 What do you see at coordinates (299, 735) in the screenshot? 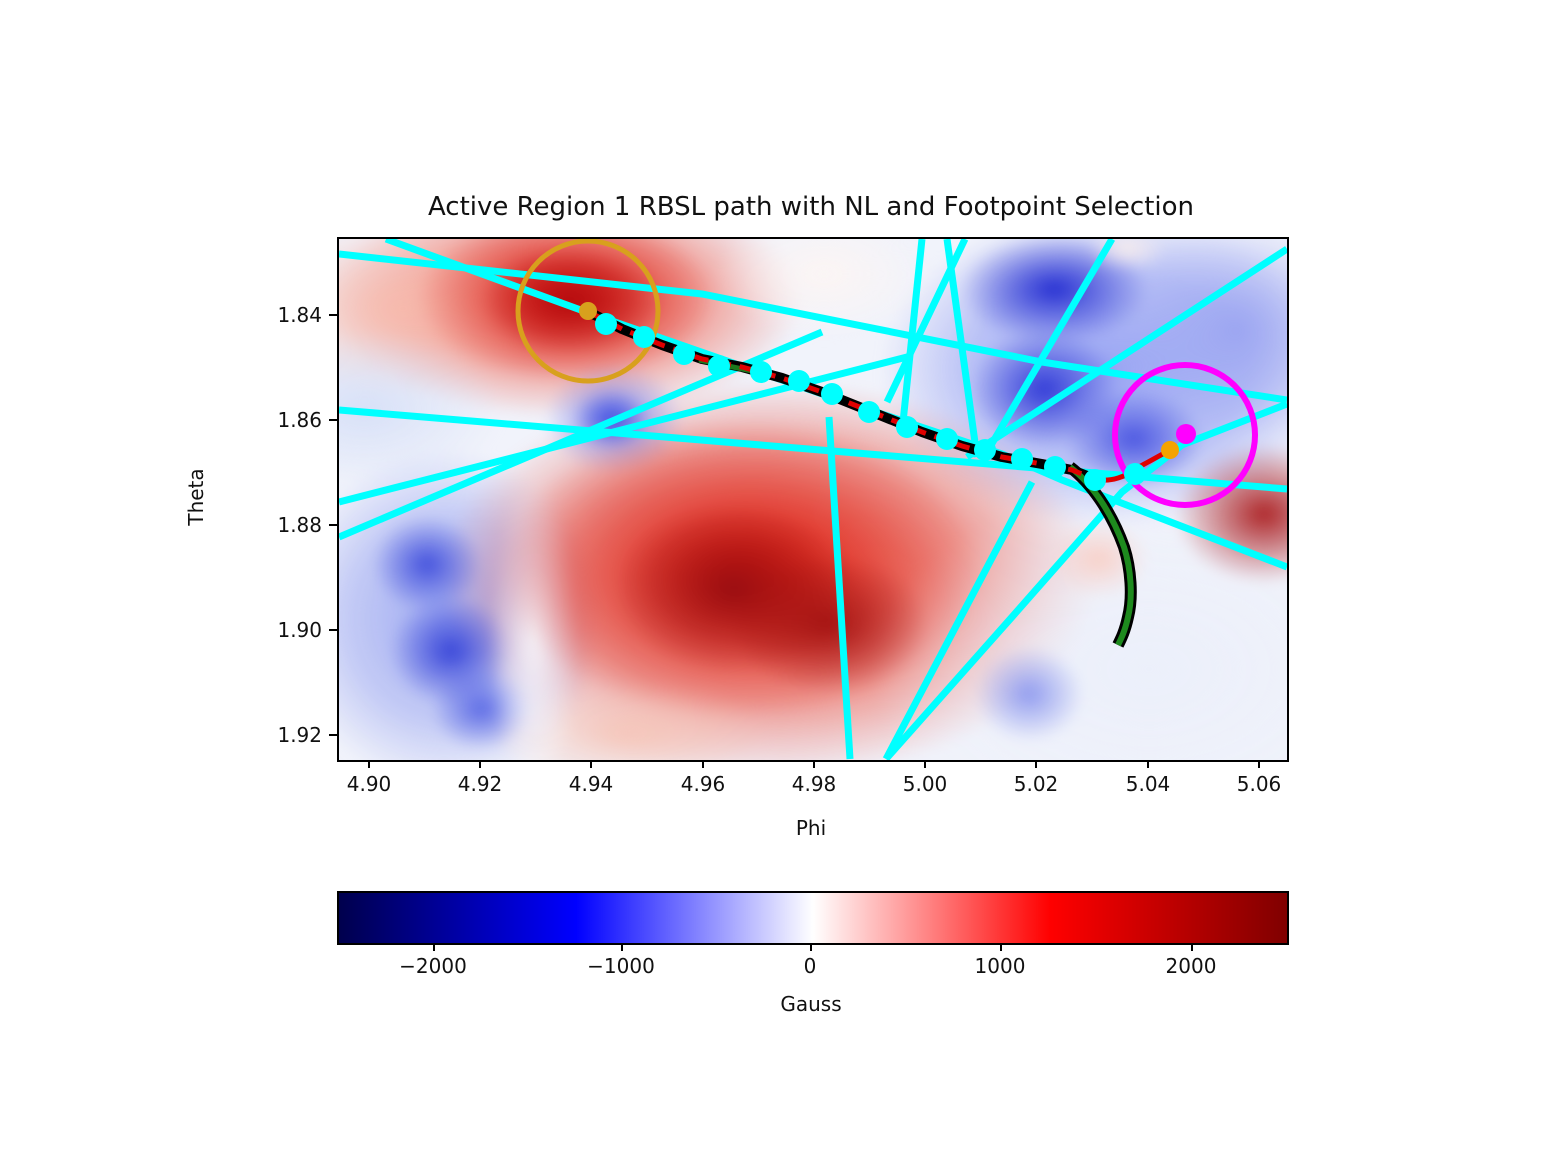
I see `y-tick-label: 1.92` at bounding box center [299, 735].